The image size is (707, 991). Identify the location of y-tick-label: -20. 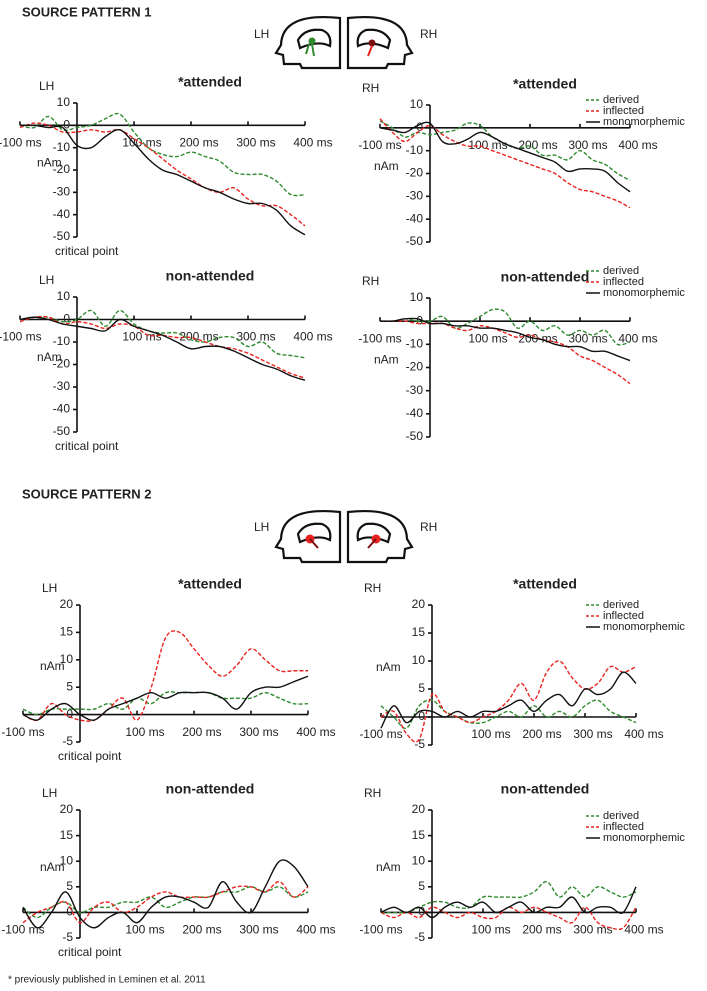
(62, 364).